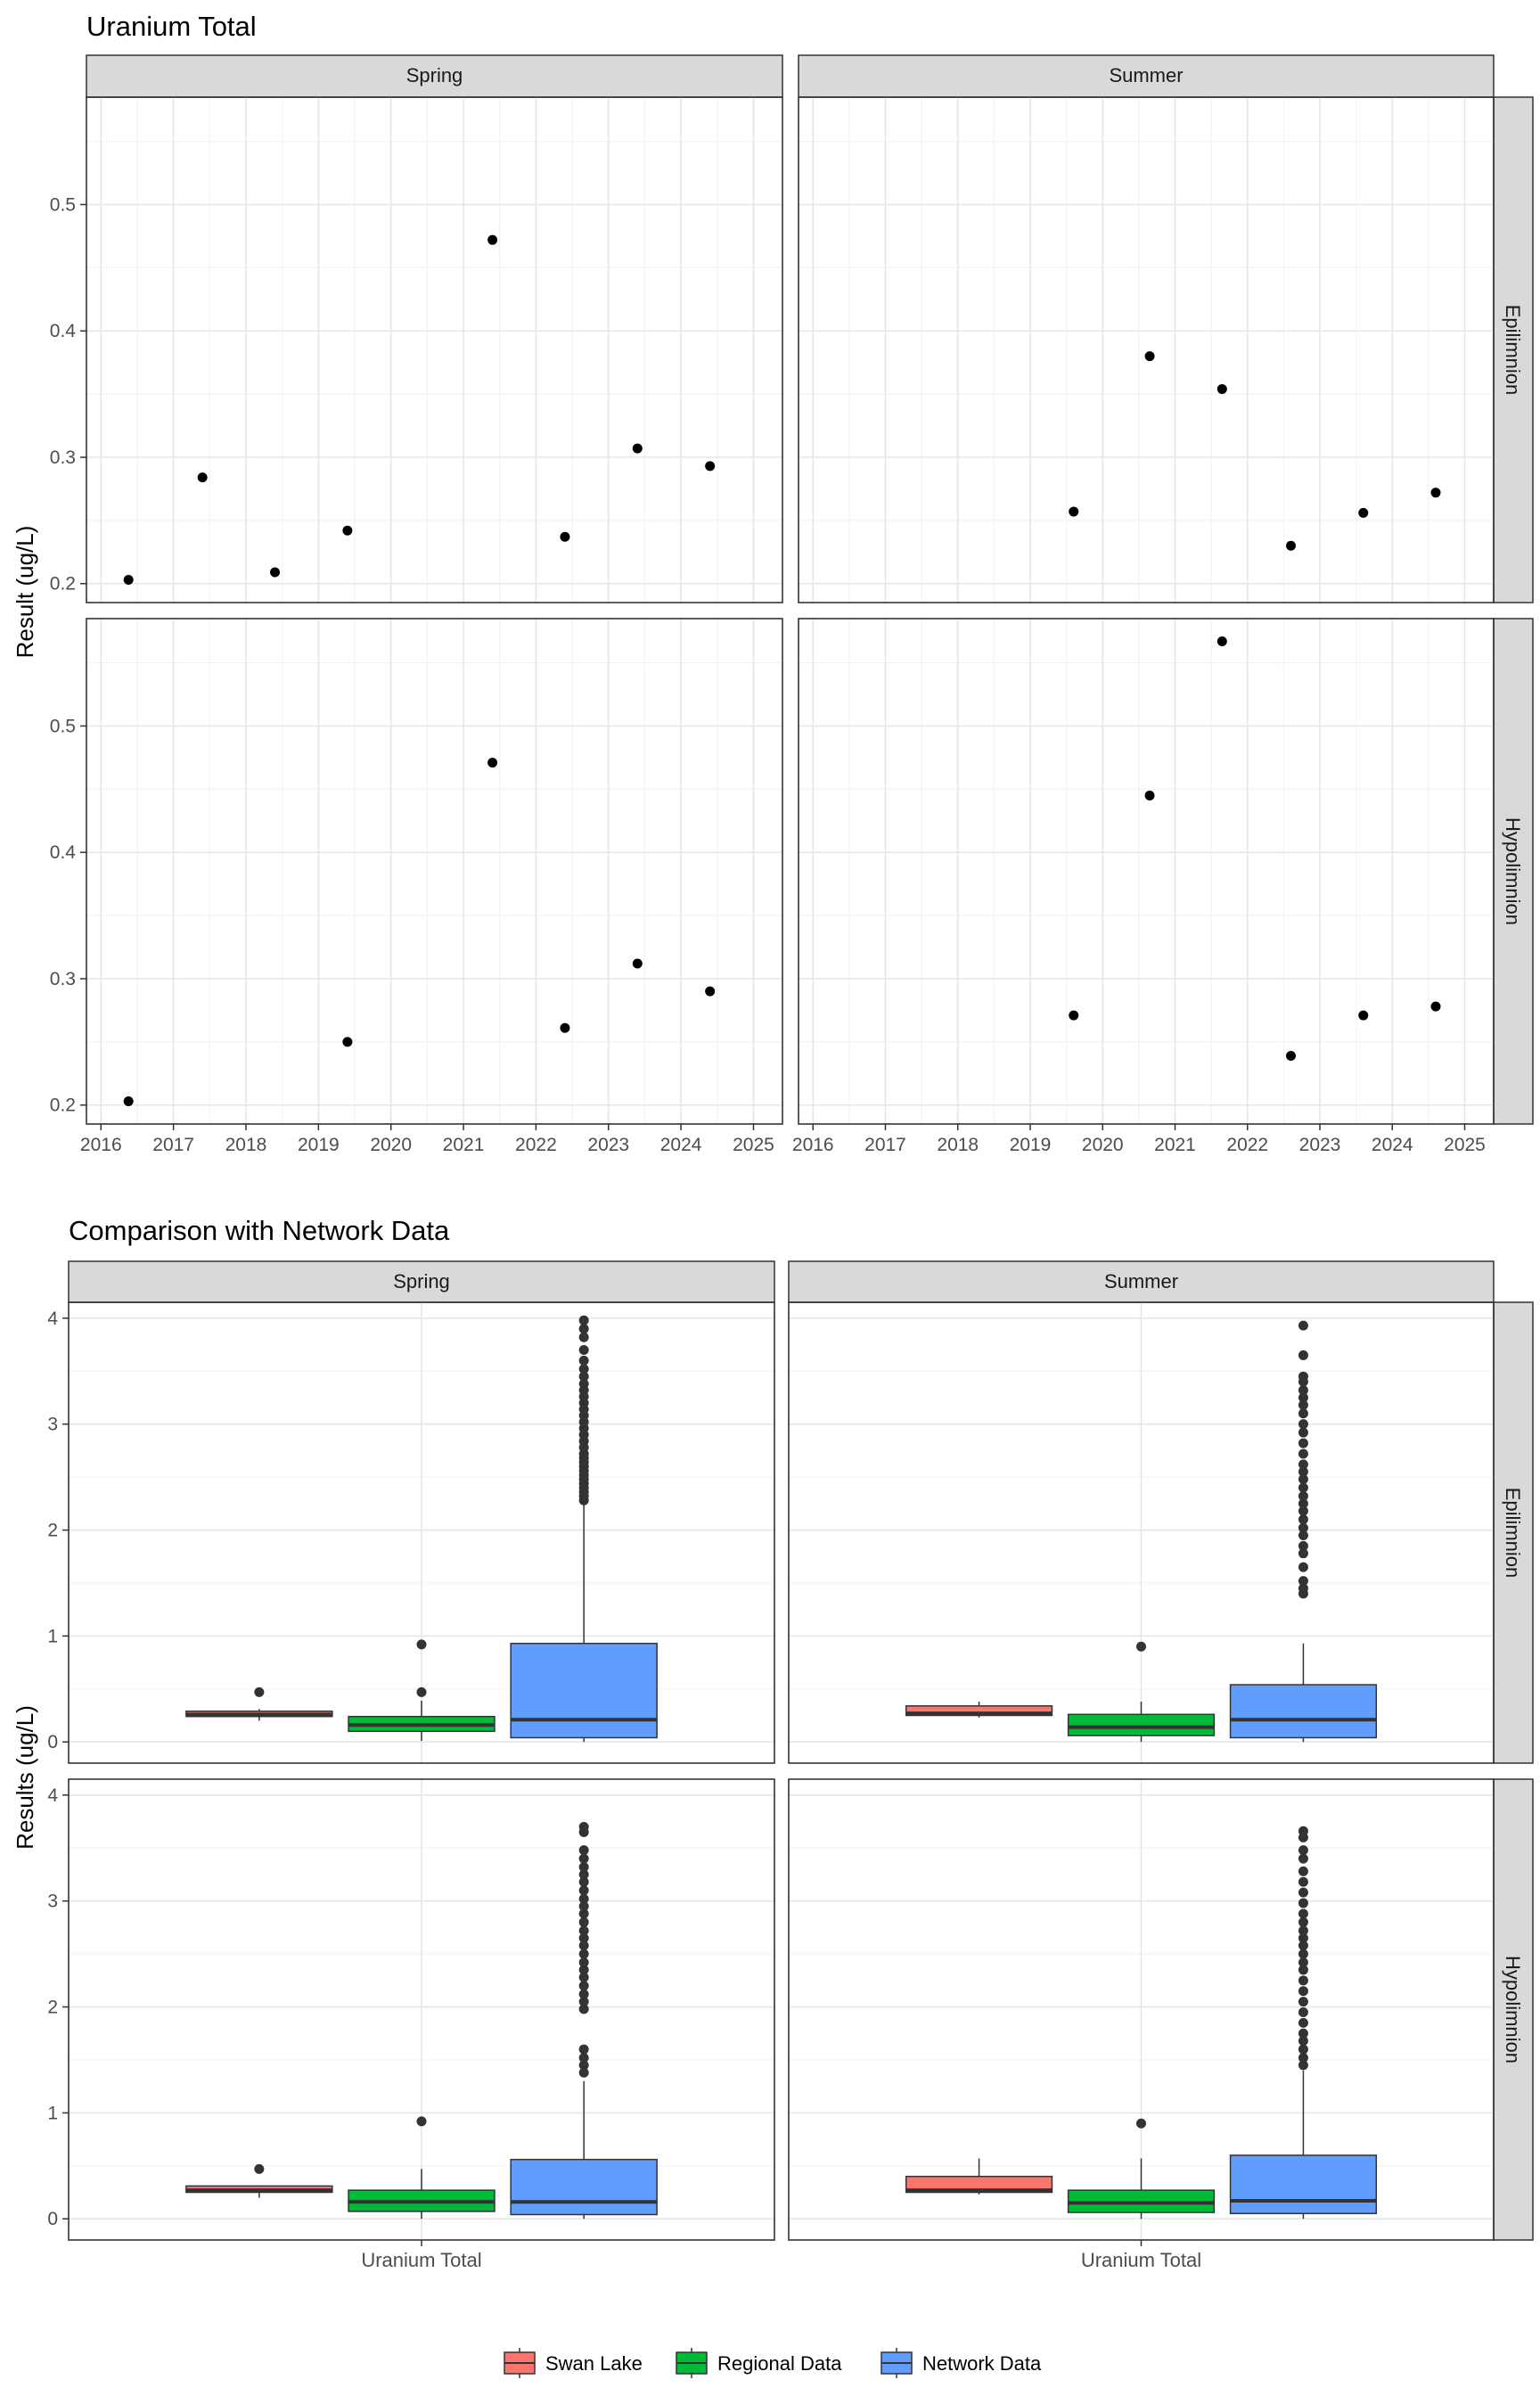  I want to click on y-tick-label: 4, so click(52, 1795).